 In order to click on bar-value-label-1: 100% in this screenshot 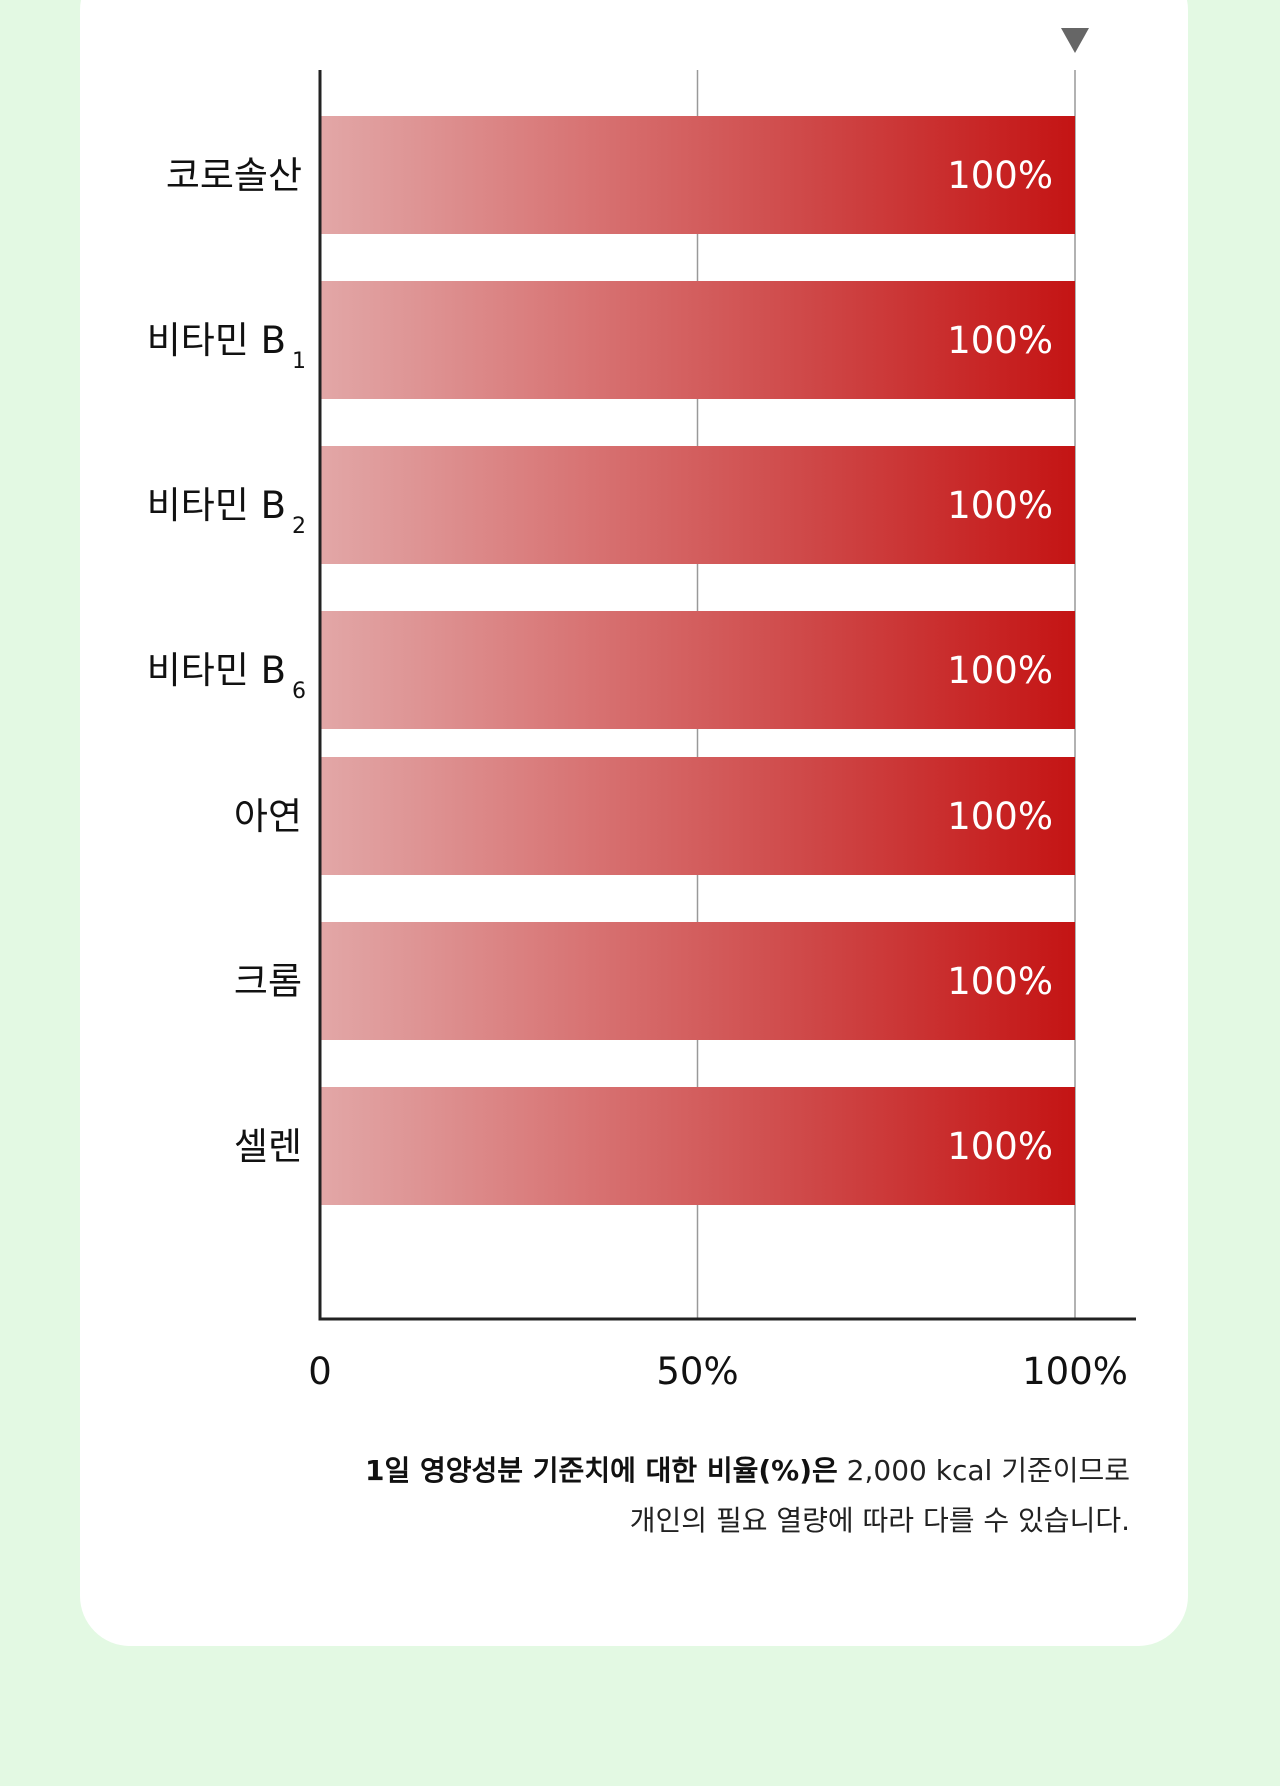, I will do `click(1000, 175)`.